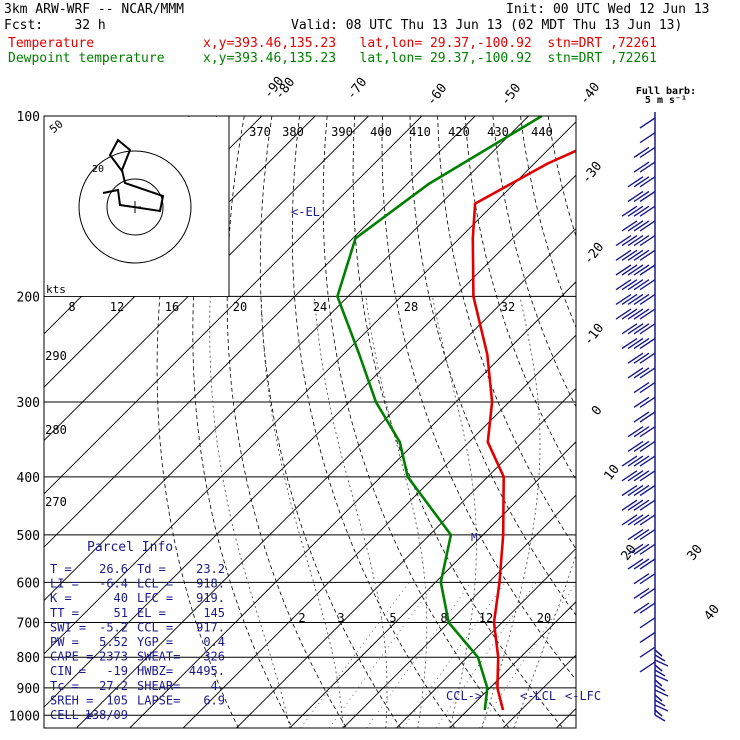 The image size is (740, 740). Describe the element at coordinates (342, 132) in the screenshot. I see `theta-label: 390` at that location.